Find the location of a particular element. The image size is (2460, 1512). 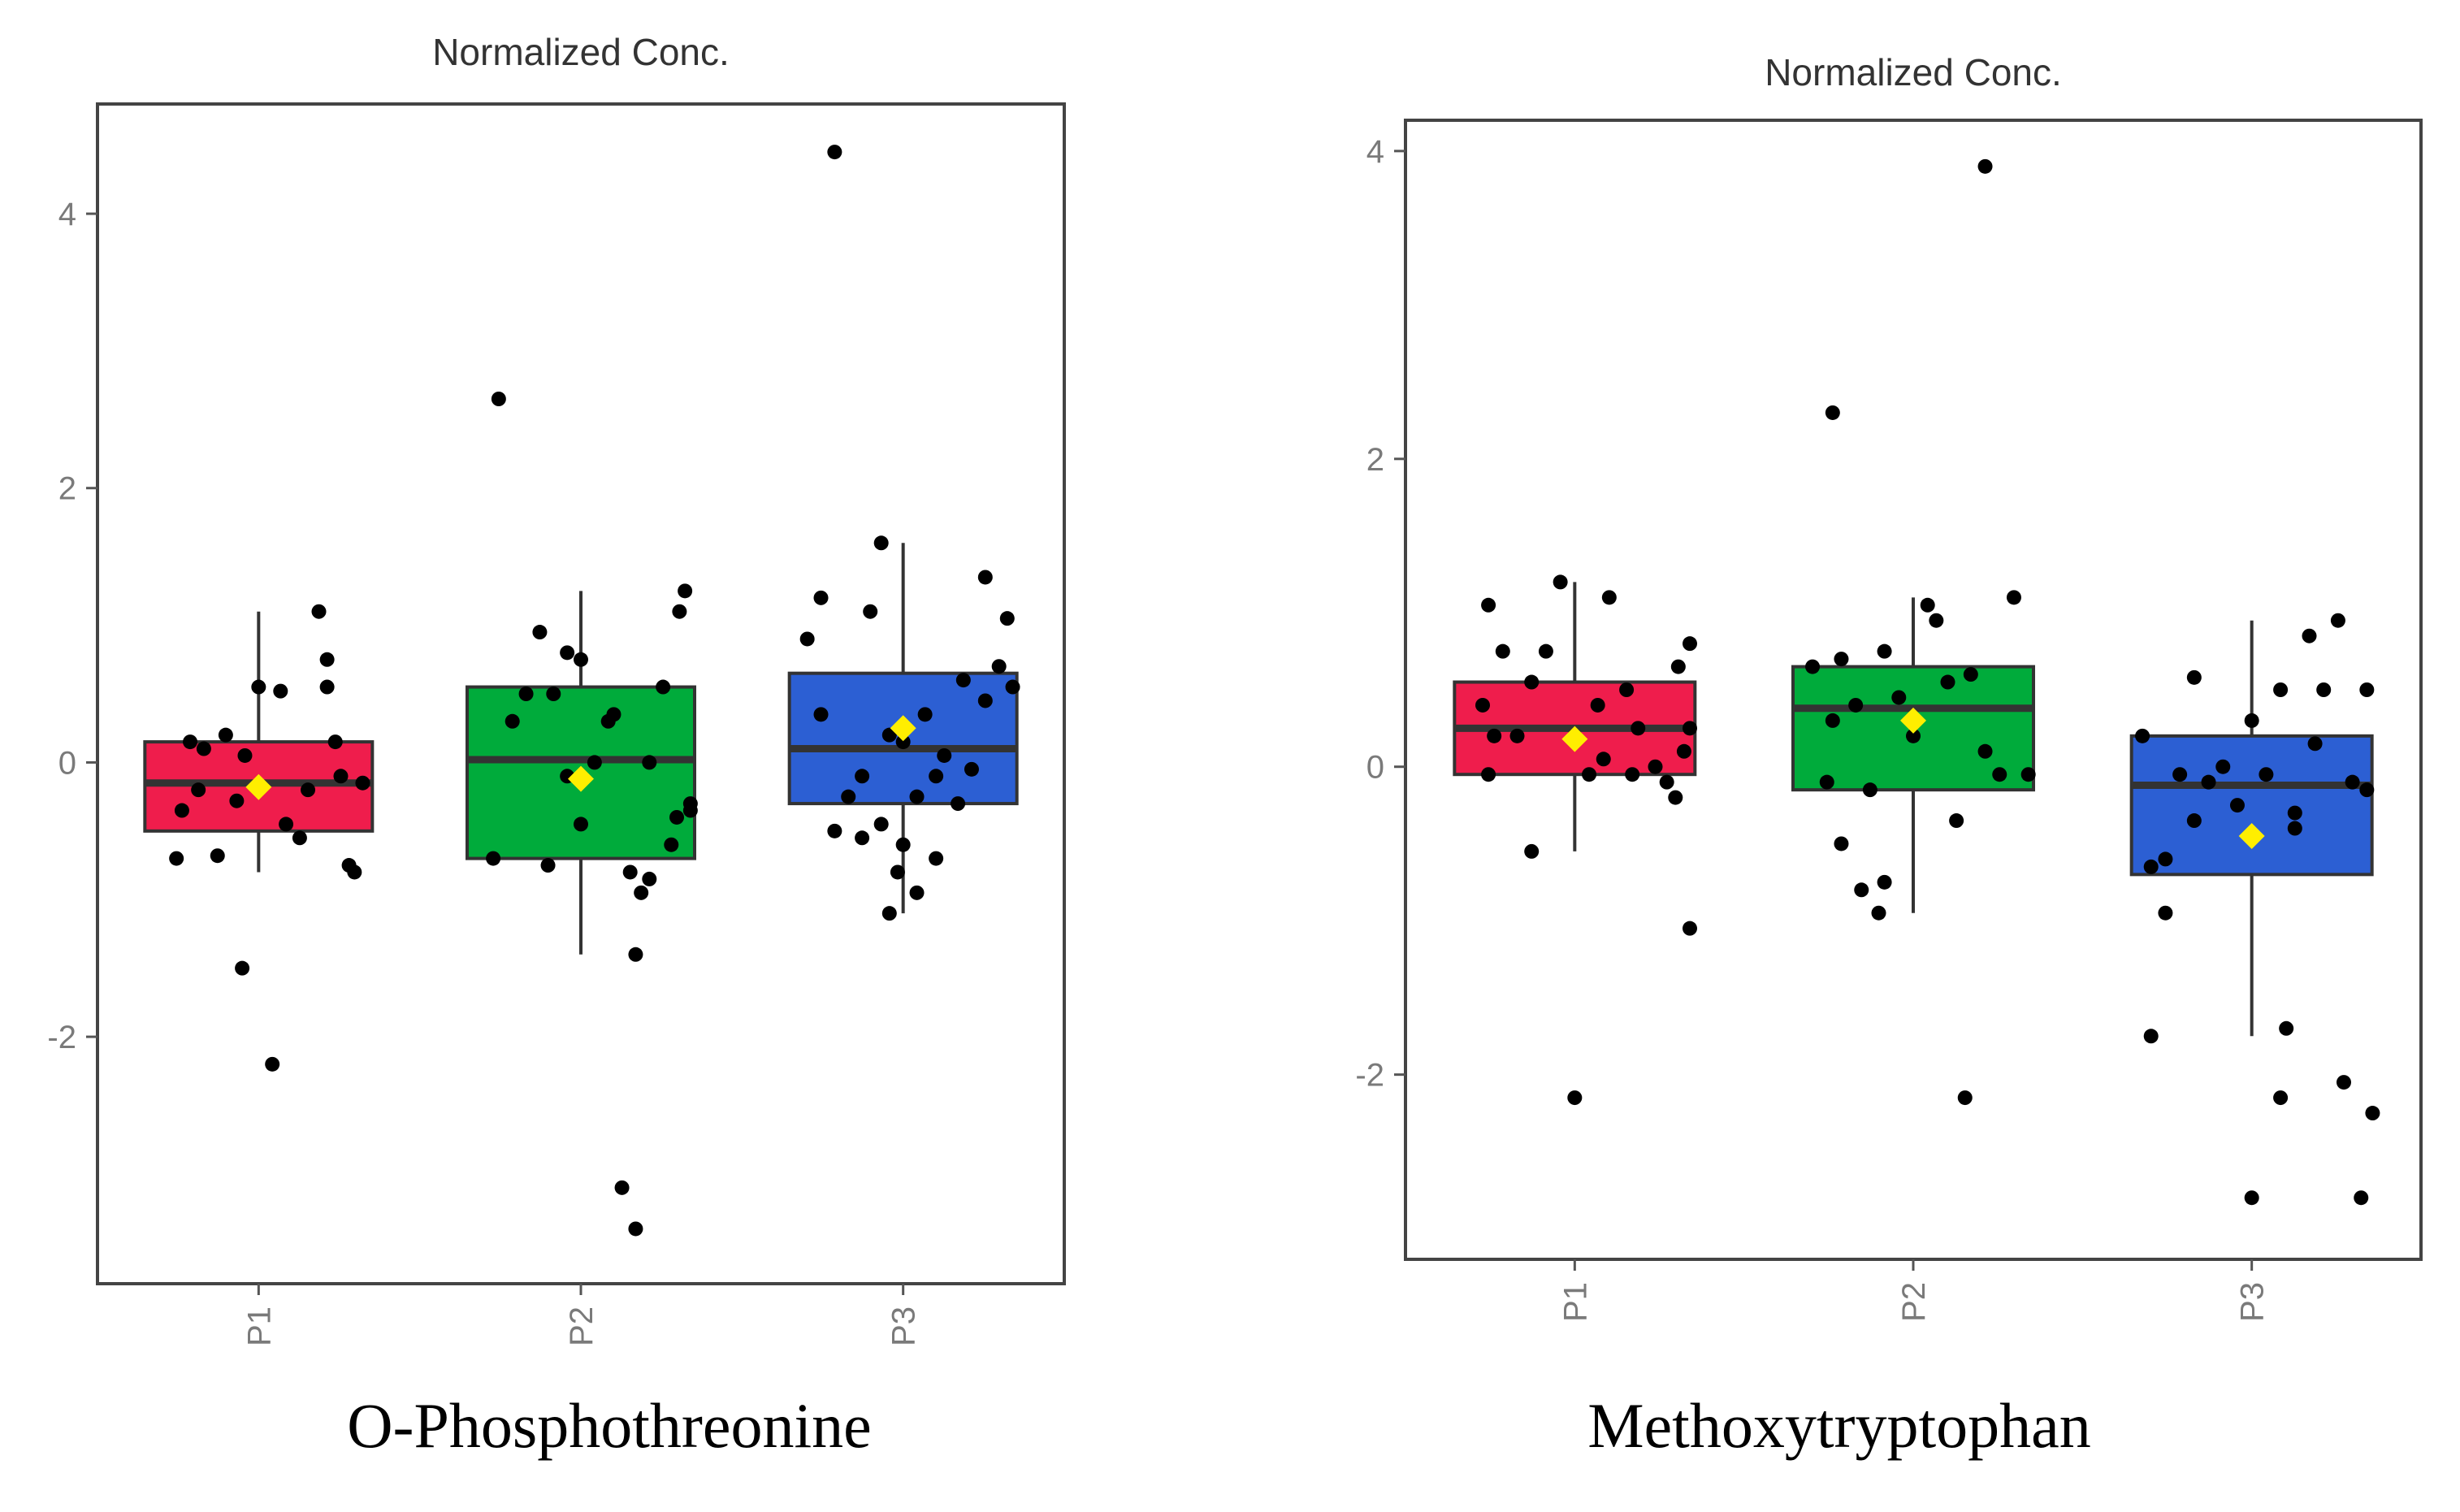

y-tick-label: 4 is located at coordinates (67, 215).